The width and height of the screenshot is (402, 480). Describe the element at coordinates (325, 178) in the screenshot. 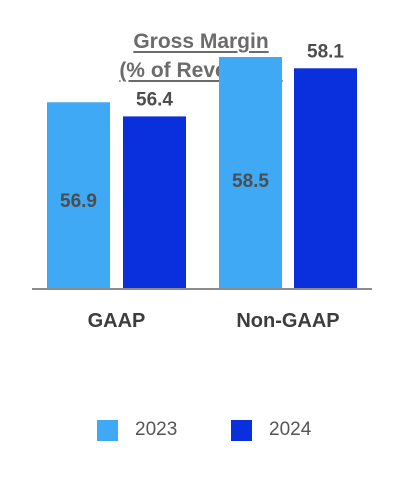

I see `bar-non-gaap-2024` at that location.